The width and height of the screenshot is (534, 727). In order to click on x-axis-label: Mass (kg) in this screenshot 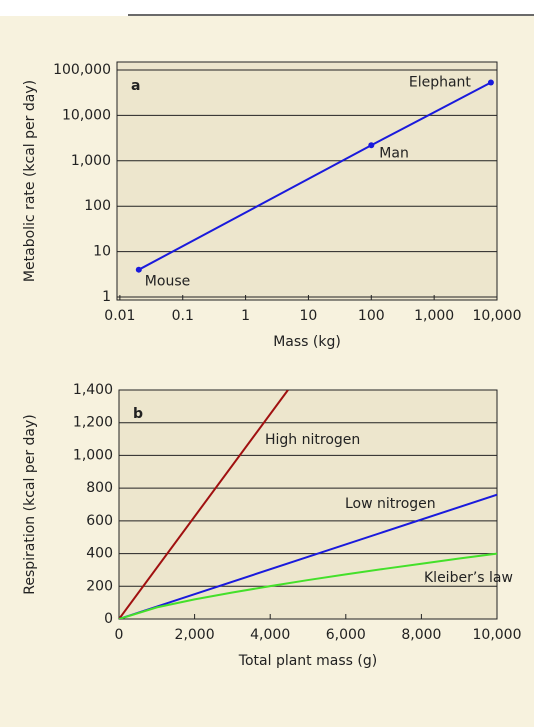, I will do `click(307, 342)`.